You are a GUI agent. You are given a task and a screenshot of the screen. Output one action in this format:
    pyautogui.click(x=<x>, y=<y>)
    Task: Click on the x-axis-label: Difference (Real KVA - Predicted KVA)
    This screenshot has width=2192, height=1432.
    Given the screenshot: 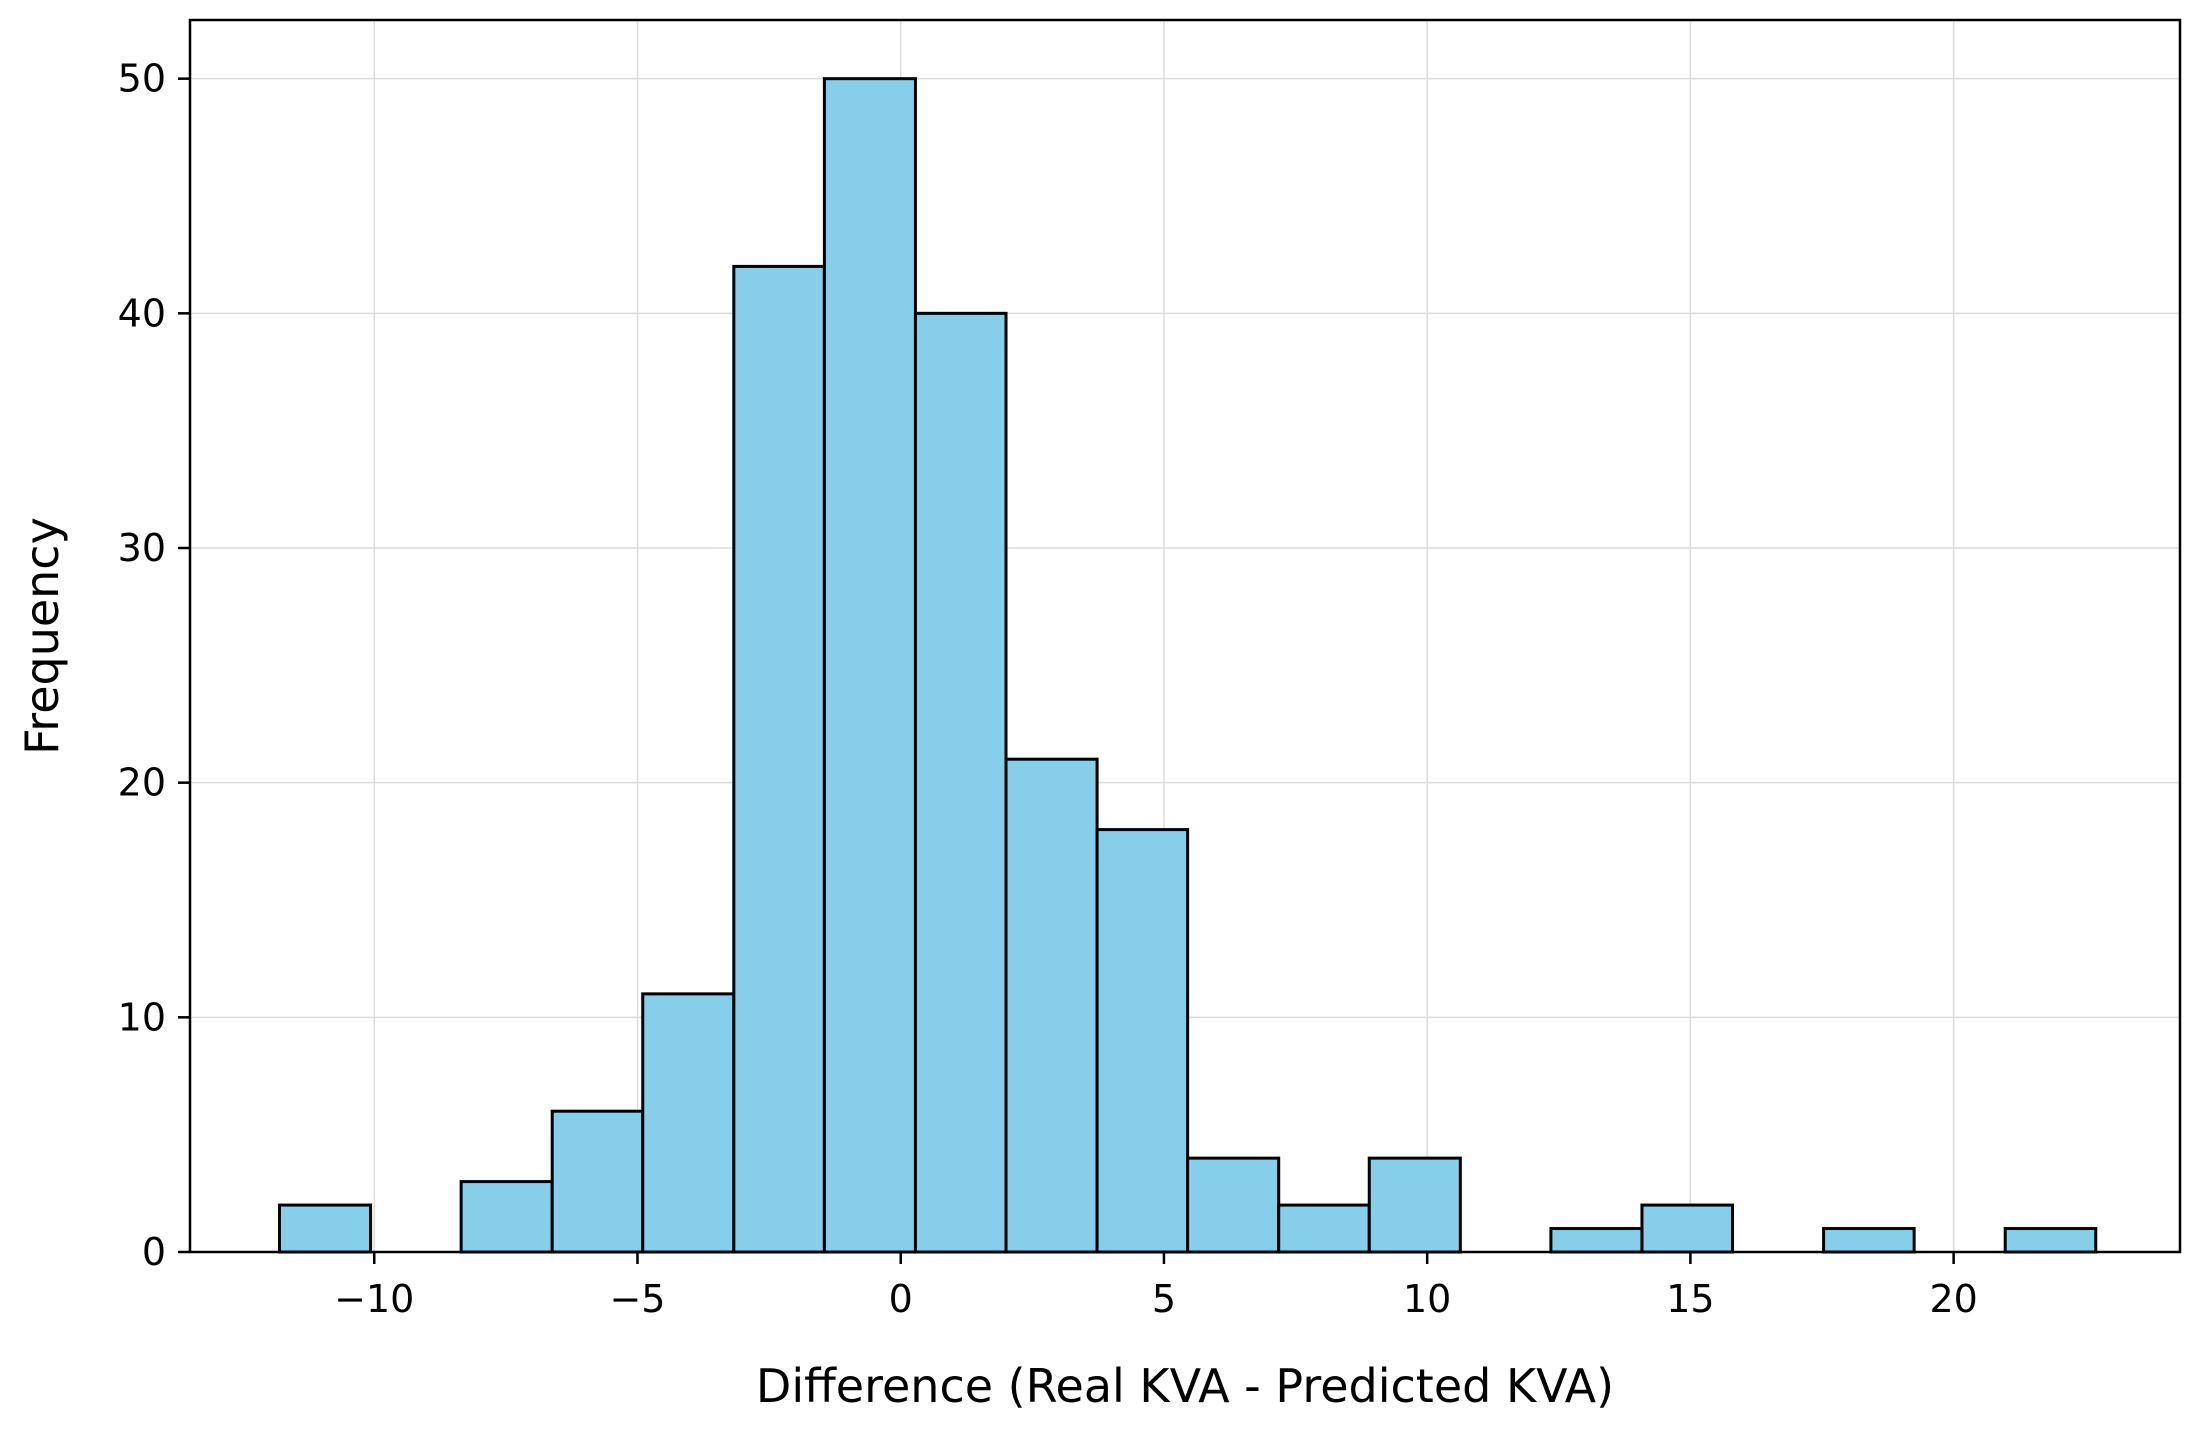 What is the action you would take?
    pyautogui.click(x=1185, y=1386)
    